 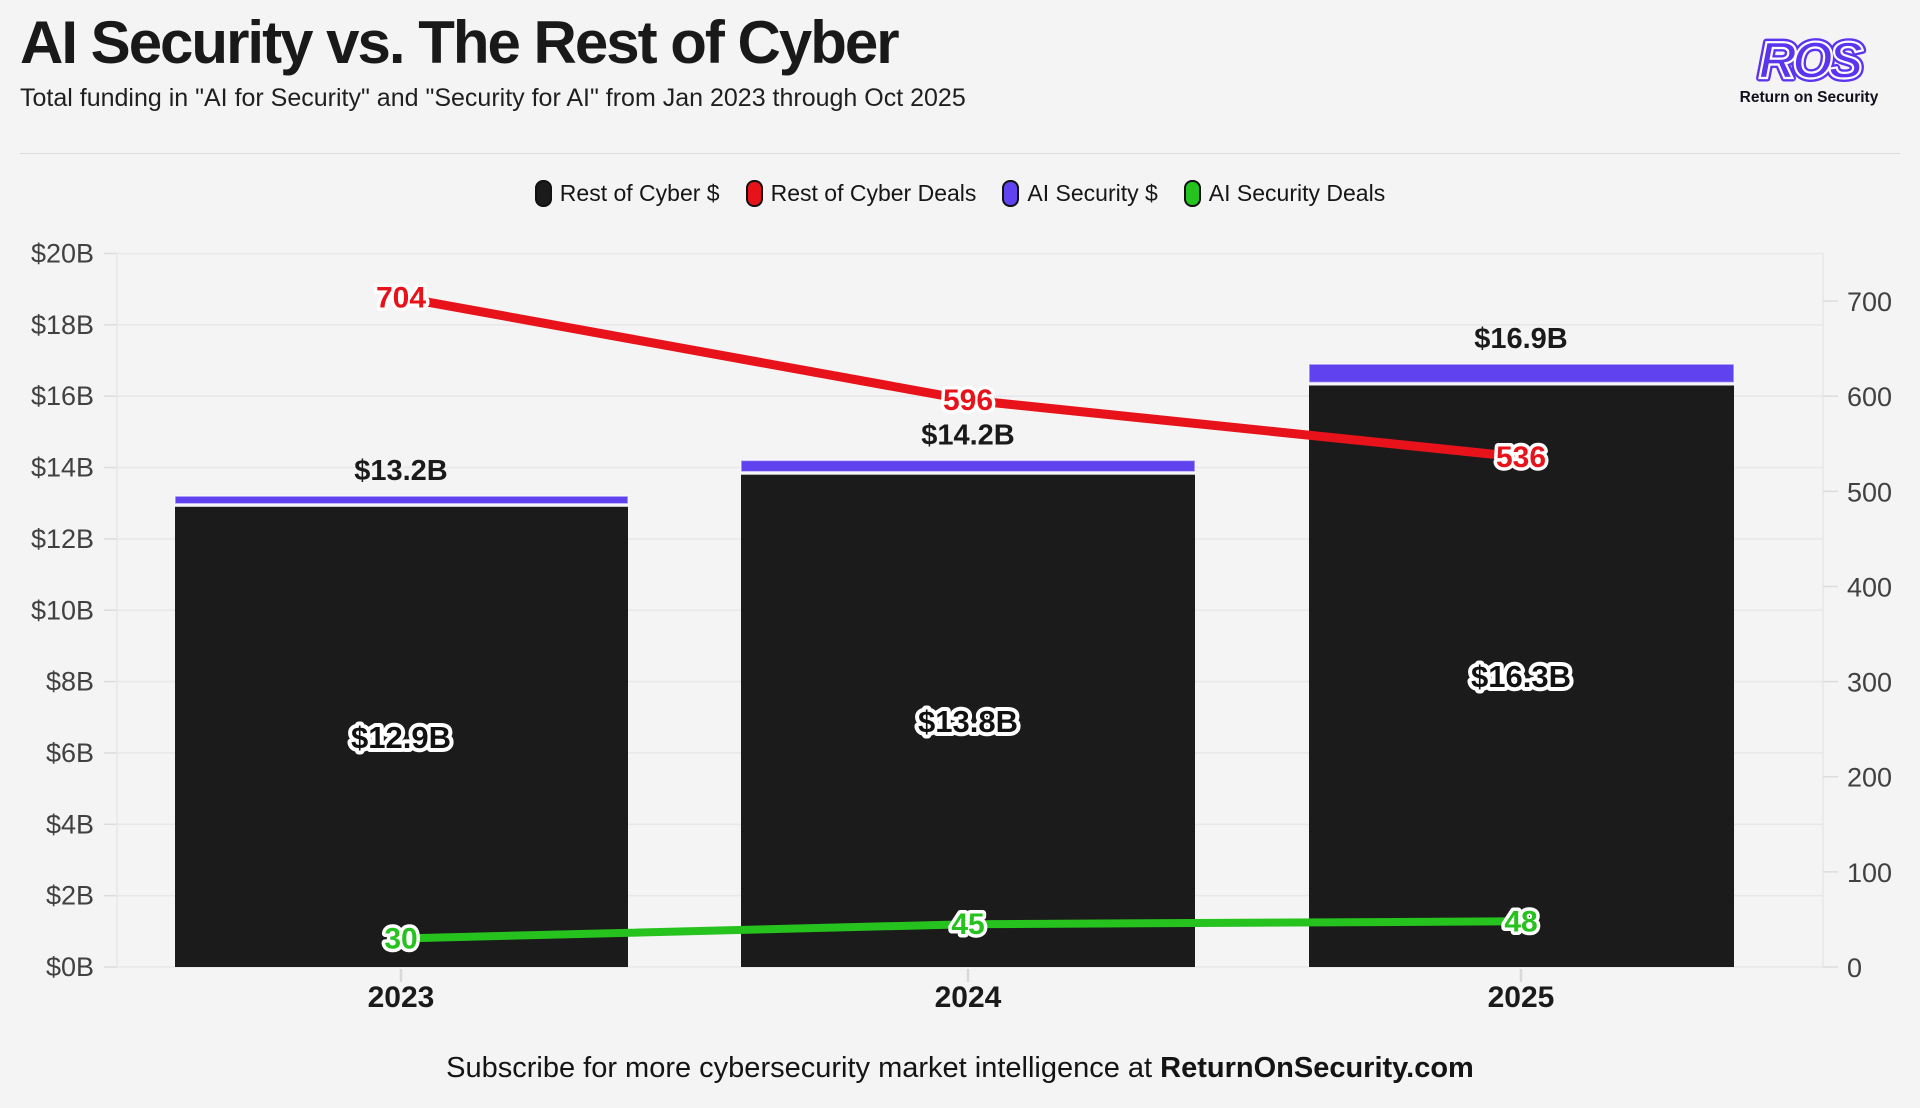 I want to click on y-axis-left-label: $18B, so click(x=62, y=325).